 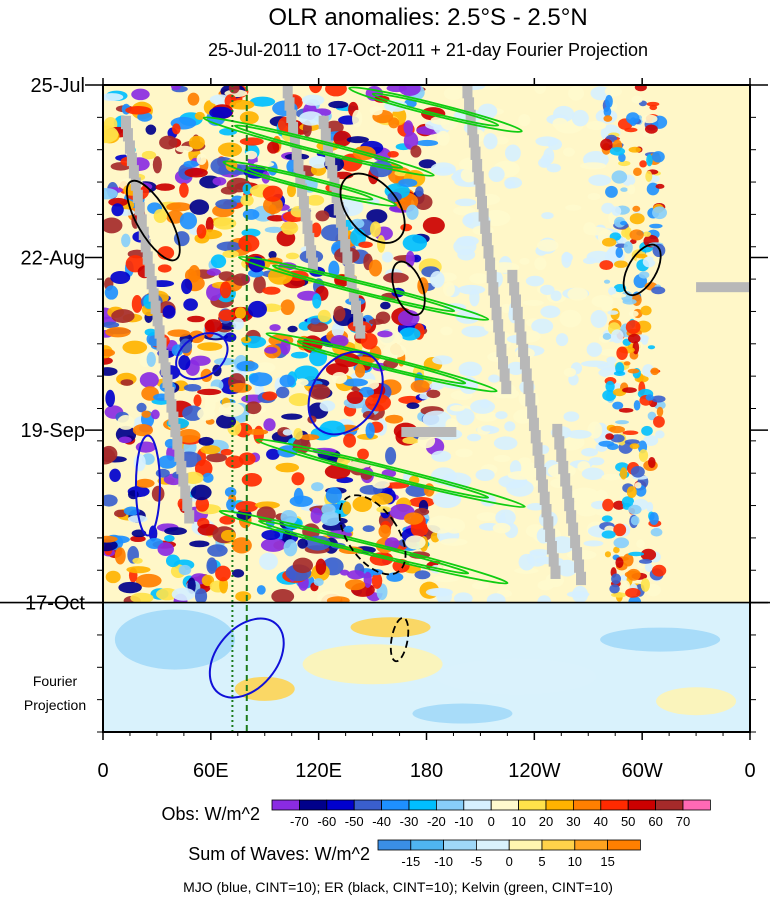 I want to click on obs-colorbar-level-label: 40, so click(x=601, y=821).